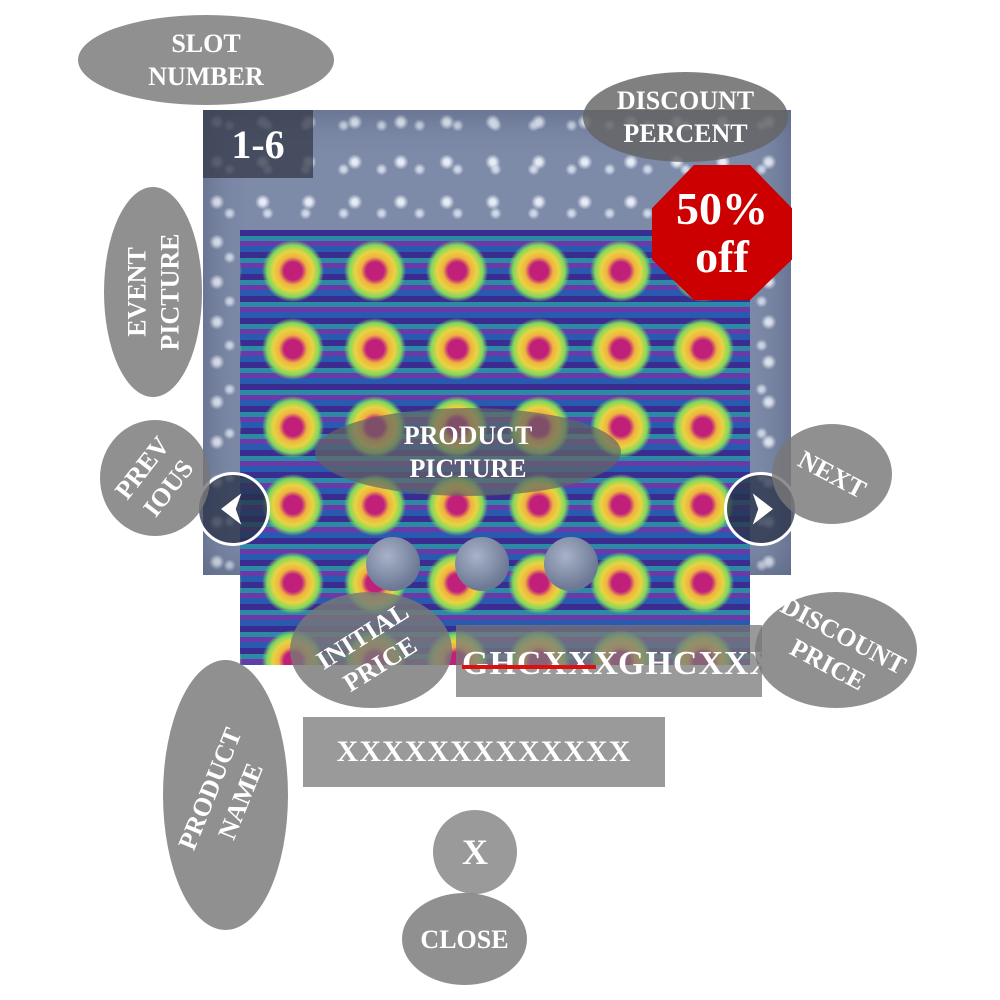  I want to click on close-icon: X, so click(475, 852).